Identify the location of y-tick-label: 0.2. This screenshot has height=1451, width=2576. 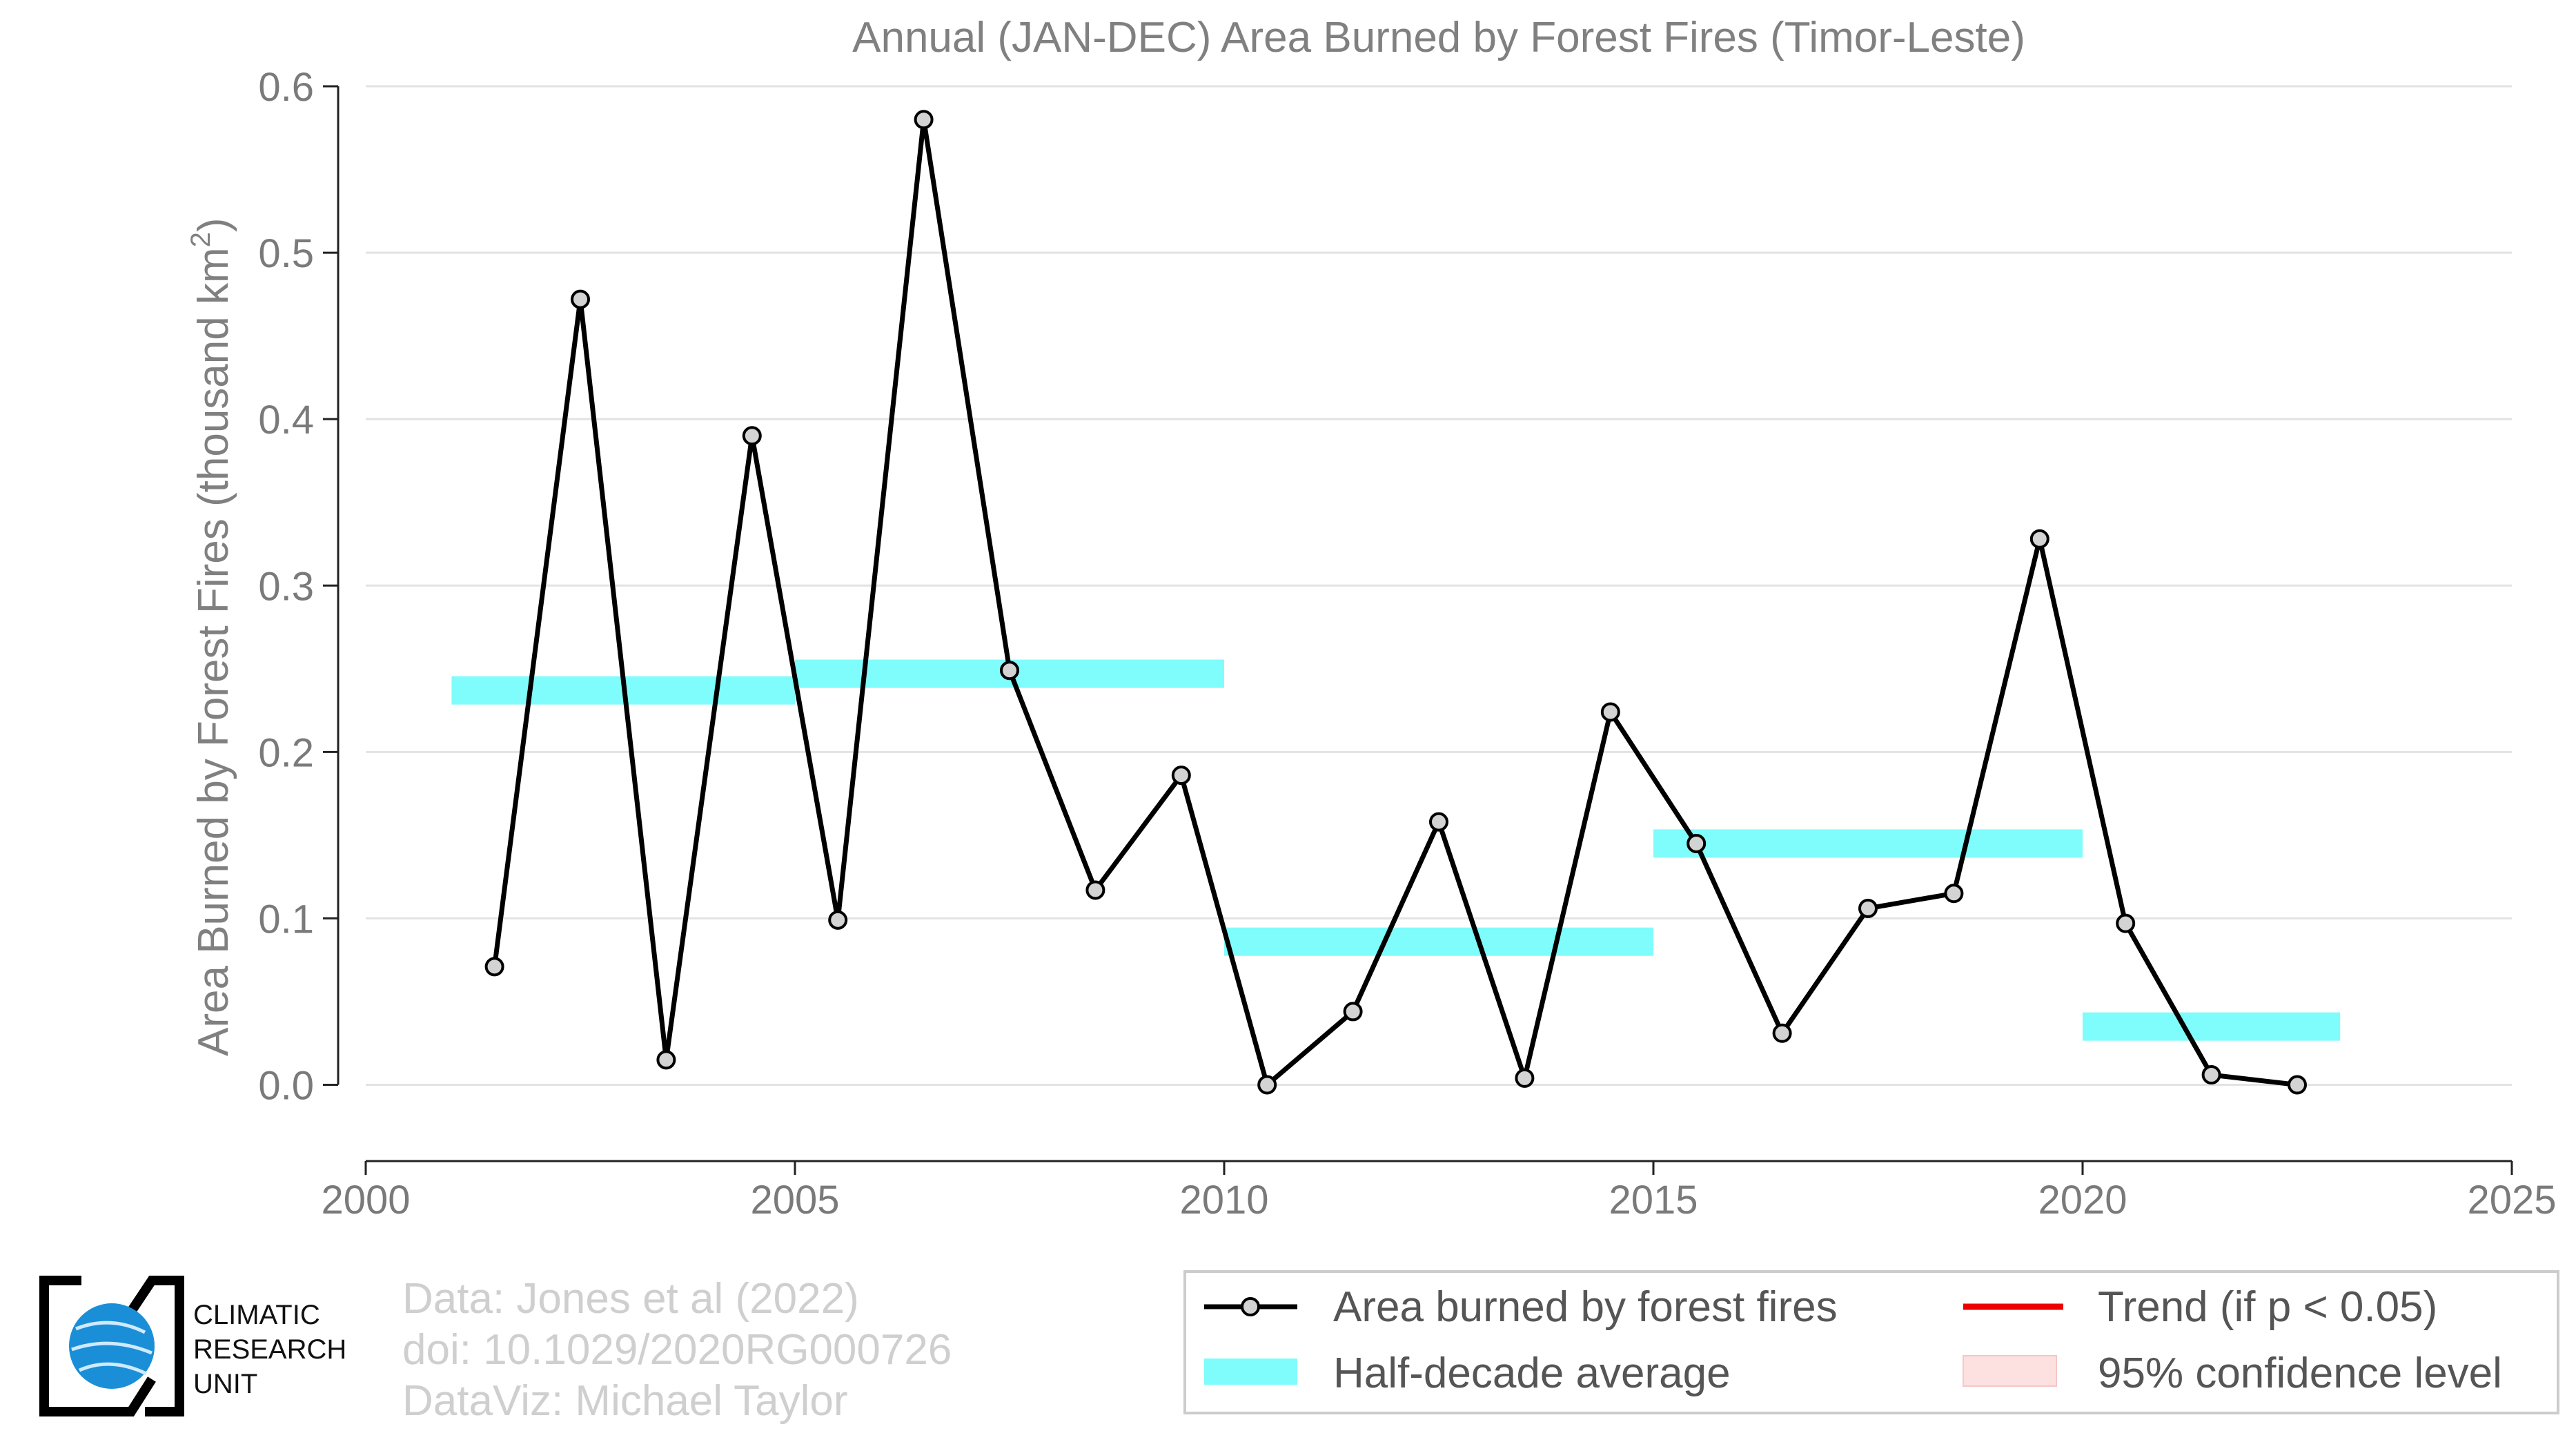
(286, 752).